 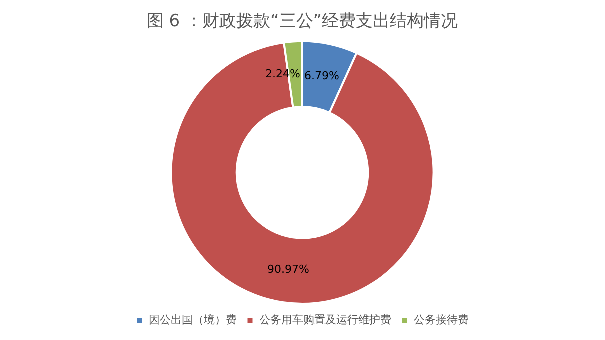 What do you see at coordinates (288, 269) in the screenshot?
I see `data-label: 90.97%` at bounding box center [288, 269].